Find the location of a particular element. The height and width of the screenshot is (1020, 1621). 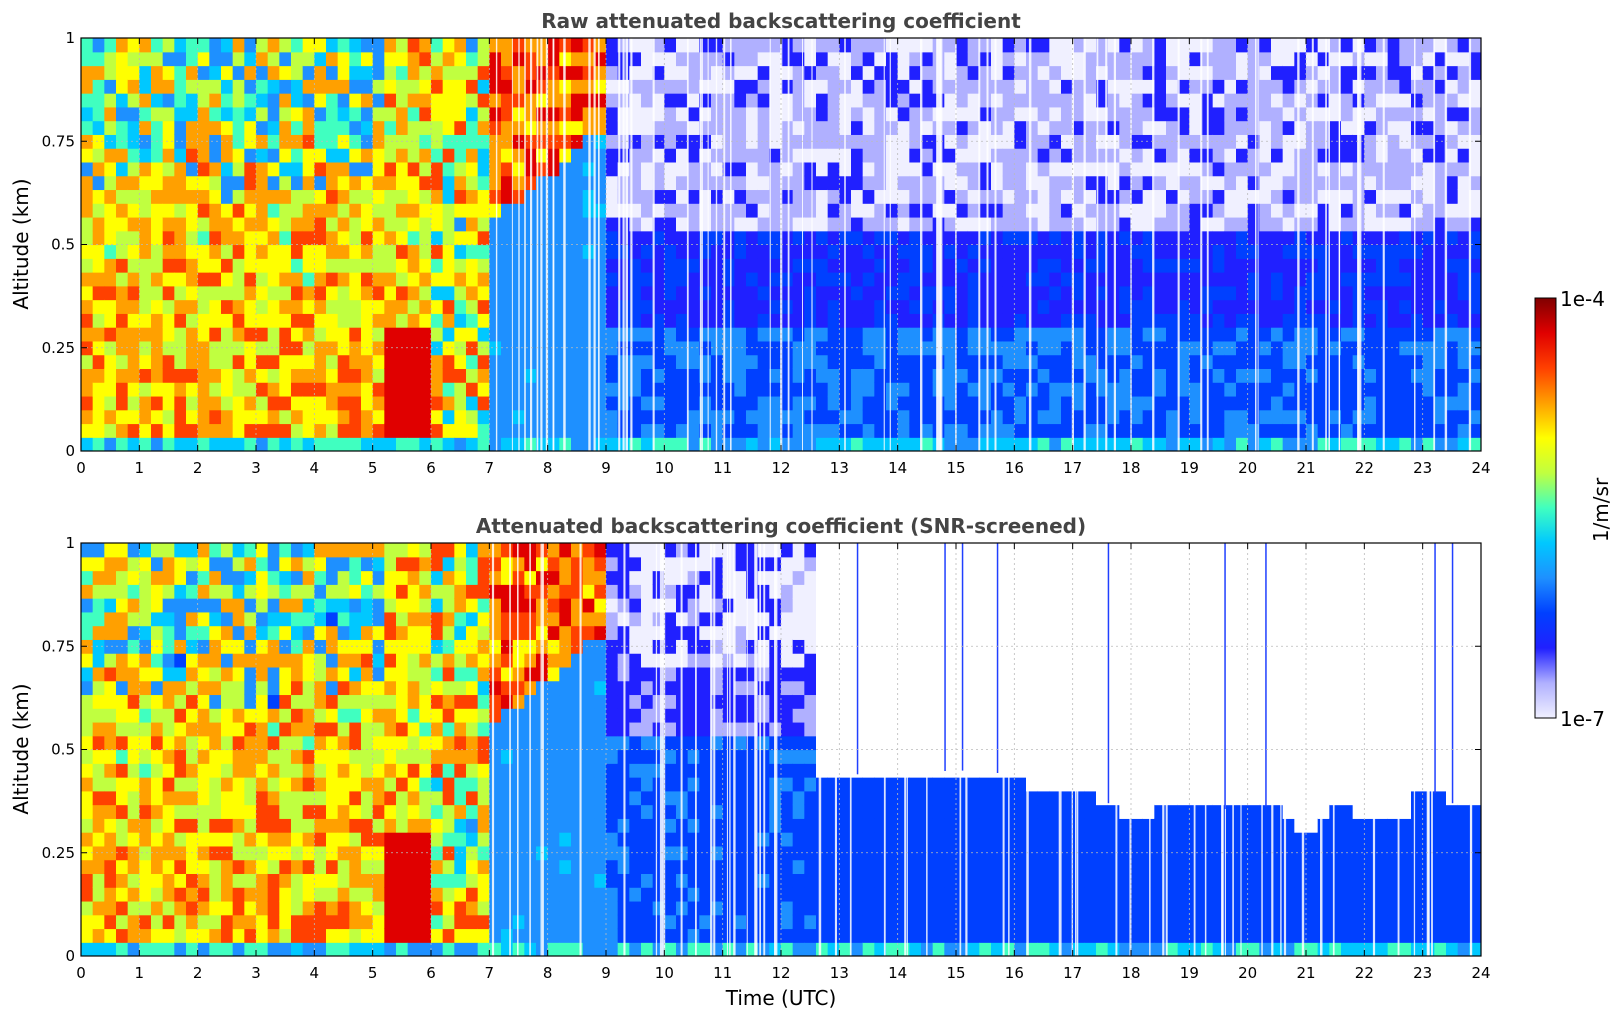

data-gap-stripe is located at coordinates (770, 244).